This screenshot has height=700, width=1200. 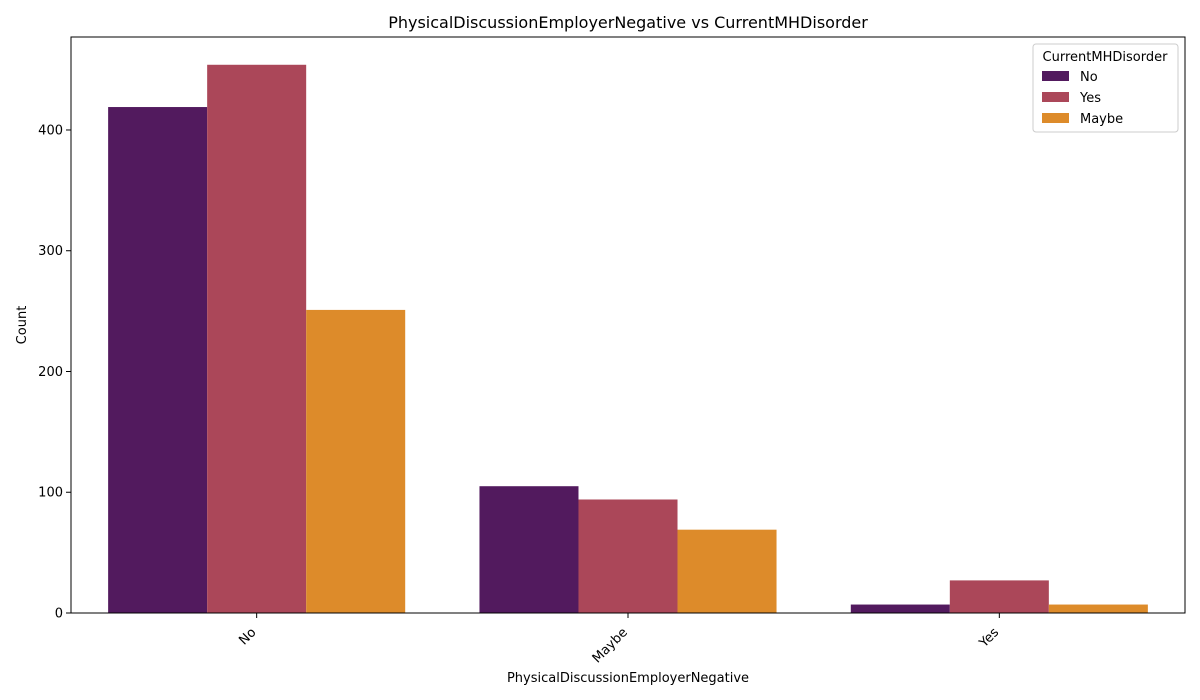 I want to click on bar-maybe-maybe, so click(x=727, y=571).